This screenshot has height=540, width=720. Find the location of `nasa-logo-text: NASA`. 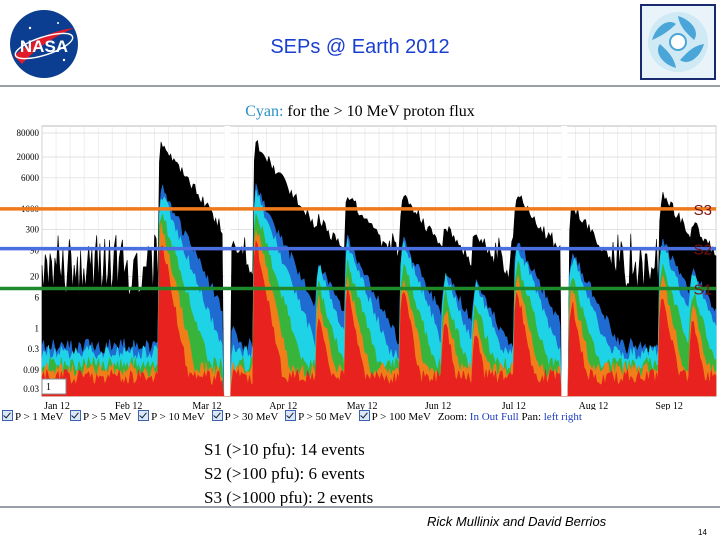

nasa-logo-text: NASA is located at coordinates (44, 46).